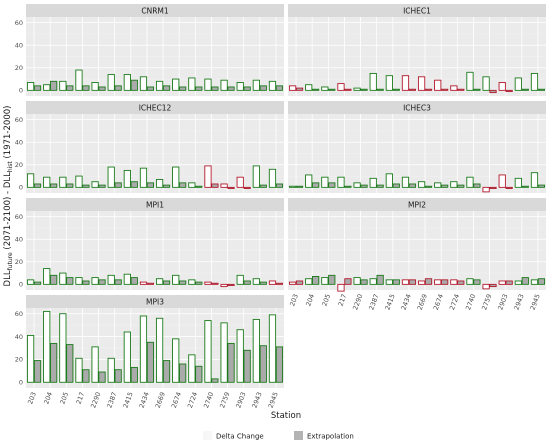 This screenshot has width=550, height=444. Describe the element at coordinates (240, 437) in the screenshot. I see `legend-label: Delta Change` at that location.